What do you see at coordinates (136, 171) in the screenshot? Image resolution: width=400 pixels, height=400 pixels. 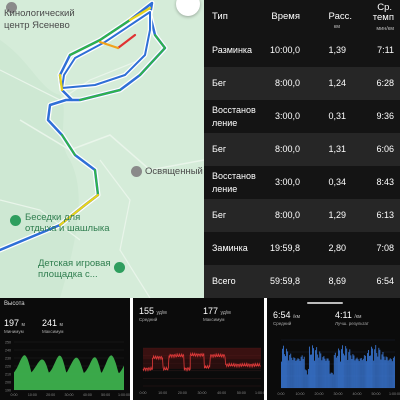 I see `church-icon` at bounding box center [136, 171].